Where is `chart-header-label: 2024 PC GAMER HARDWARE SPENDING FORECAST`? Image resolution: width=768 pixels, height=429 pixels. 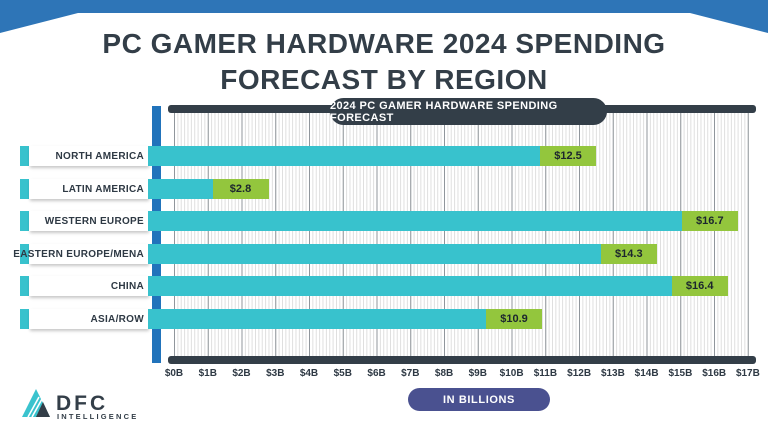 chart-header-label: 2024 PC GAMER HARDWARE SPENDING FORECAST is located at coordinates (444, 111).